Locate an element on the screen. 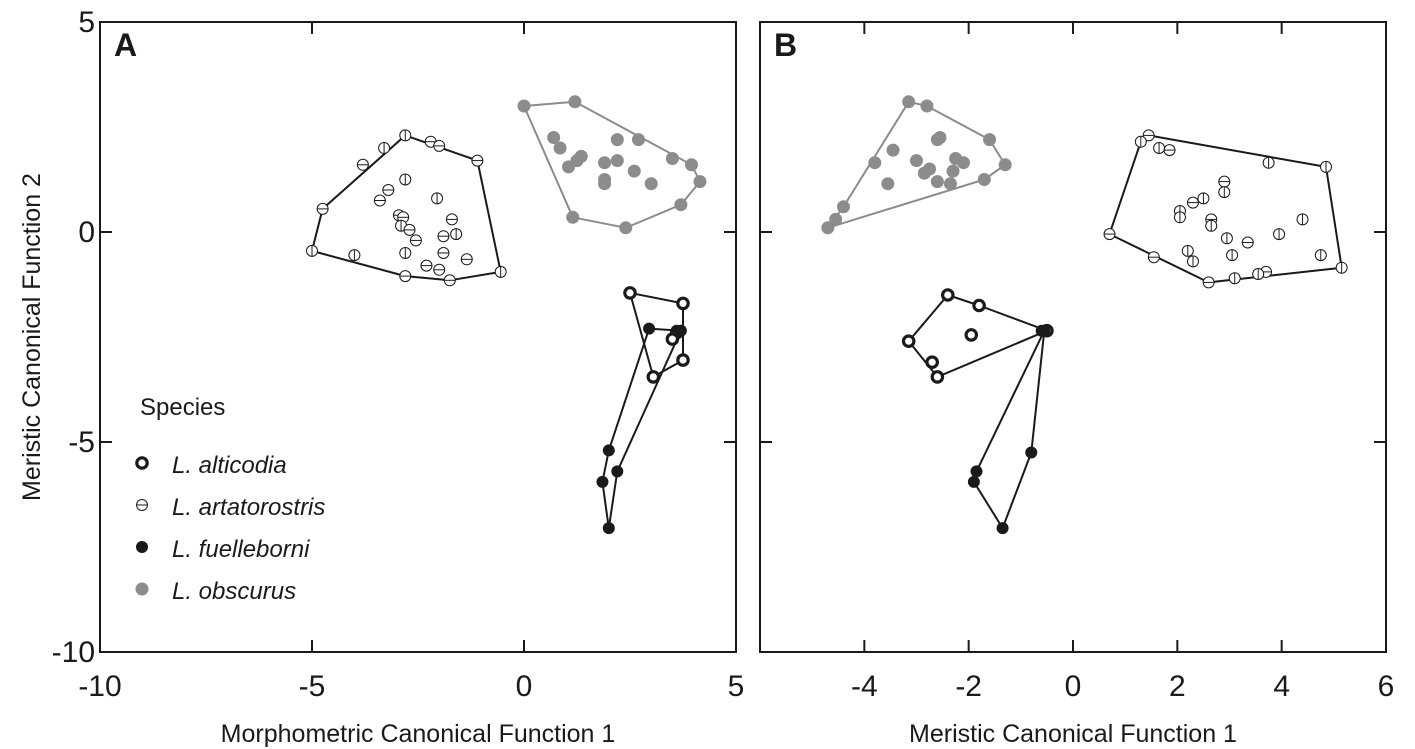  panel-letter: B is located at coordinates (785, 45).